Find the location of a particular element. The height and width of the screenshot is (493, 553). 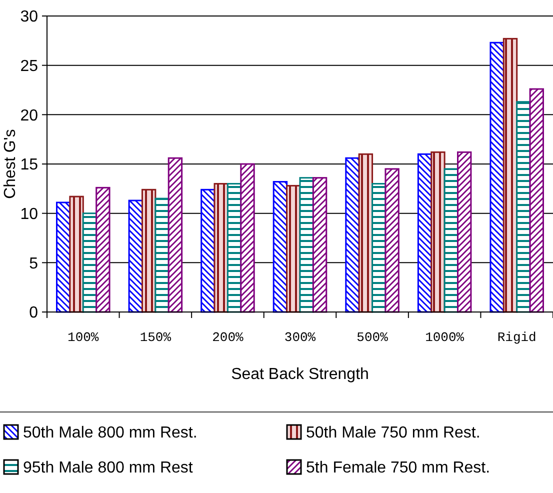

x-tick-label: 1000% is located at coordinates (444, 337).